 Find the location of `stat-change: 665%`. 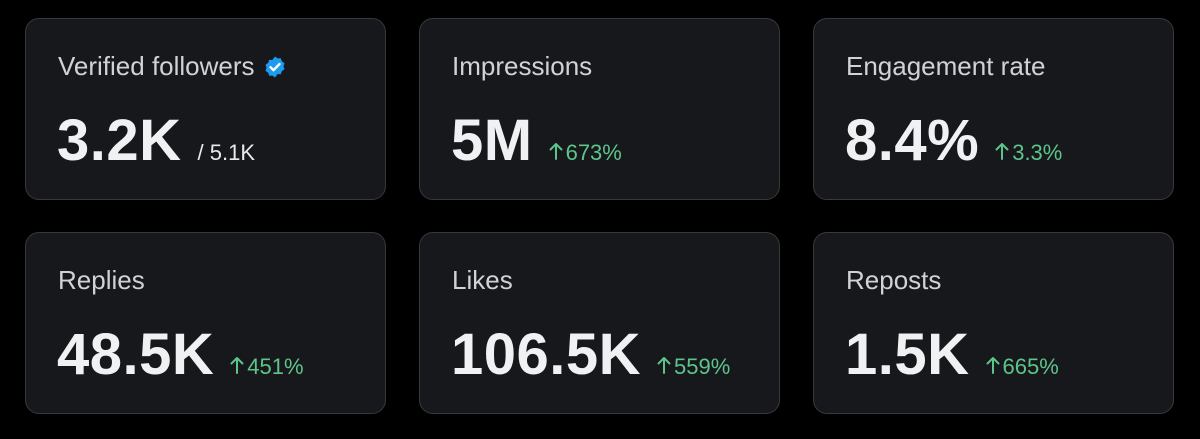

stat-change: 665% is located at coordinates (1022, 367).